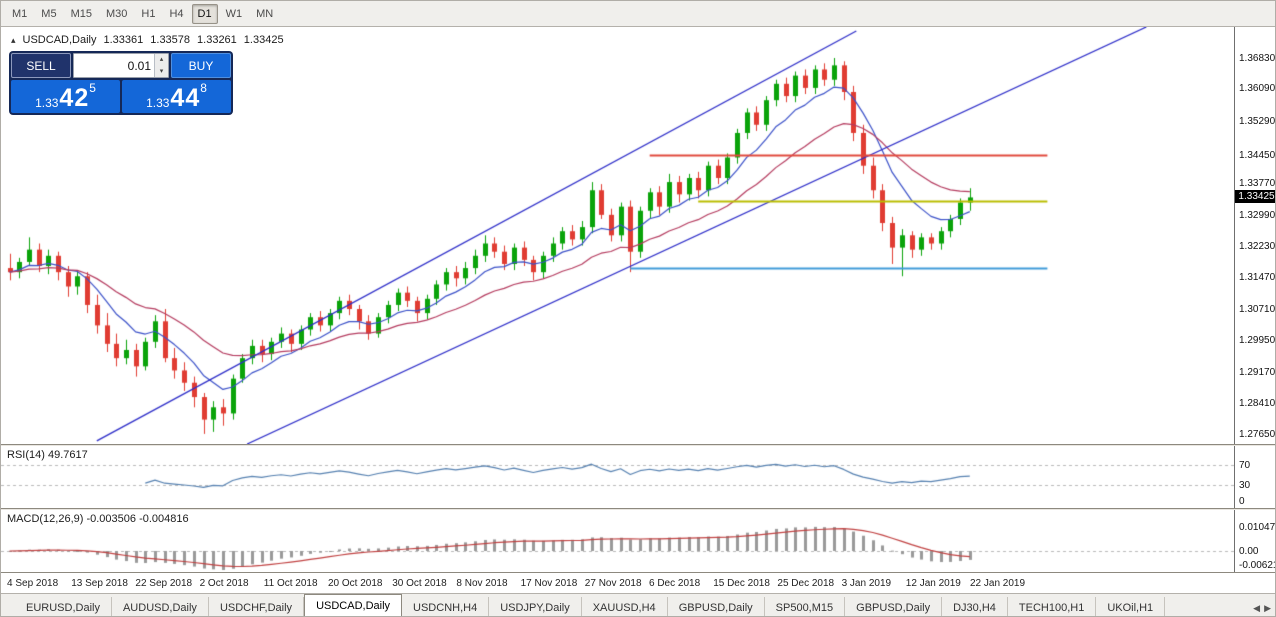 The width and height of the screenshot is (1276, 617). I want to click on chart-tab-usdjpy-daily: USDJPY,Daily, so click(535, 606).